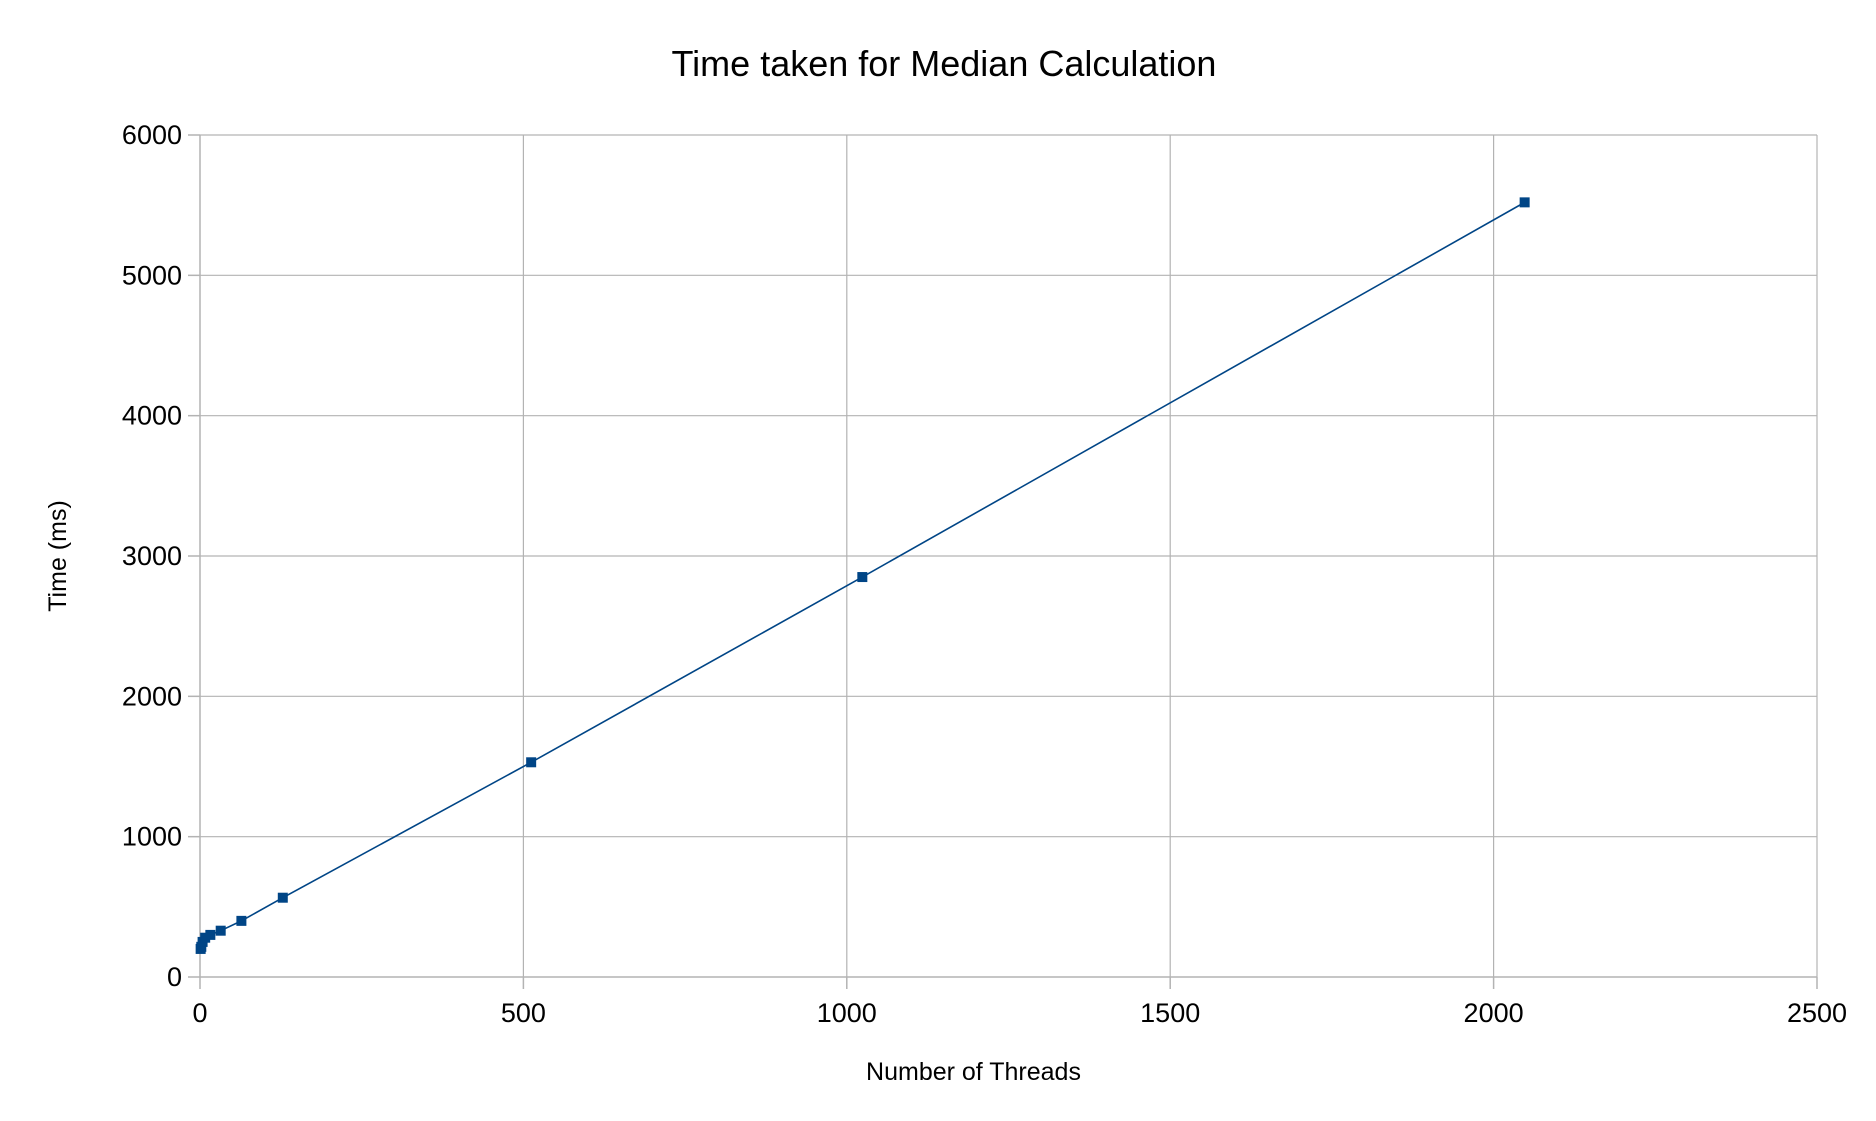 The image size is (1876, 1121). I want to click on y-tick-label: 1000, so click(152, 837).